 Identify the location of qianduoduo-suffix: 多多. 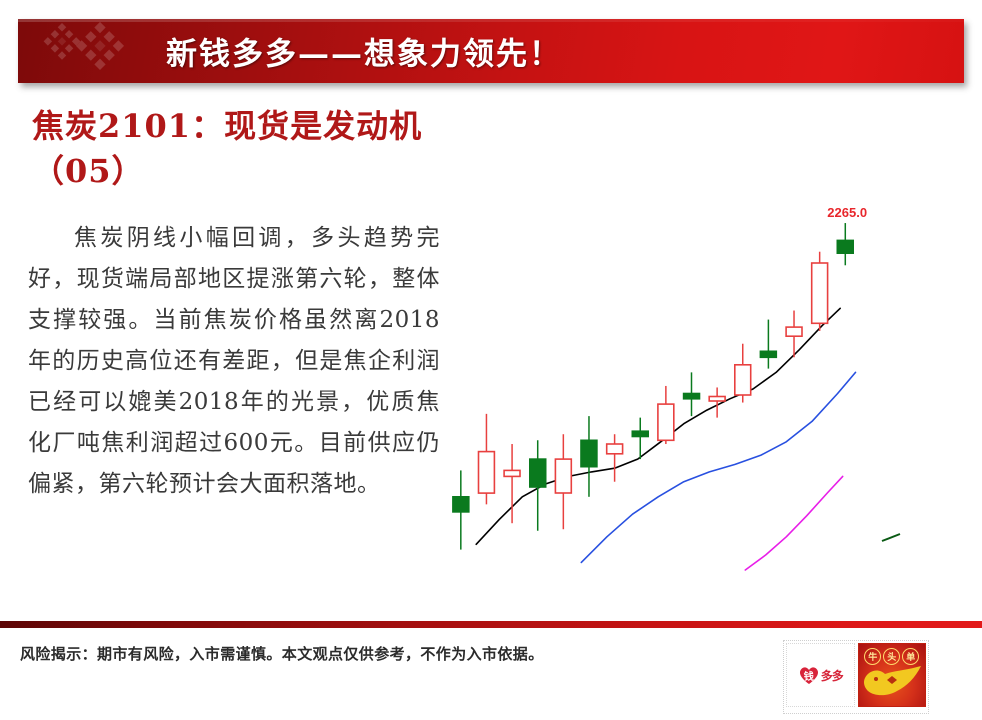
(832, 675).